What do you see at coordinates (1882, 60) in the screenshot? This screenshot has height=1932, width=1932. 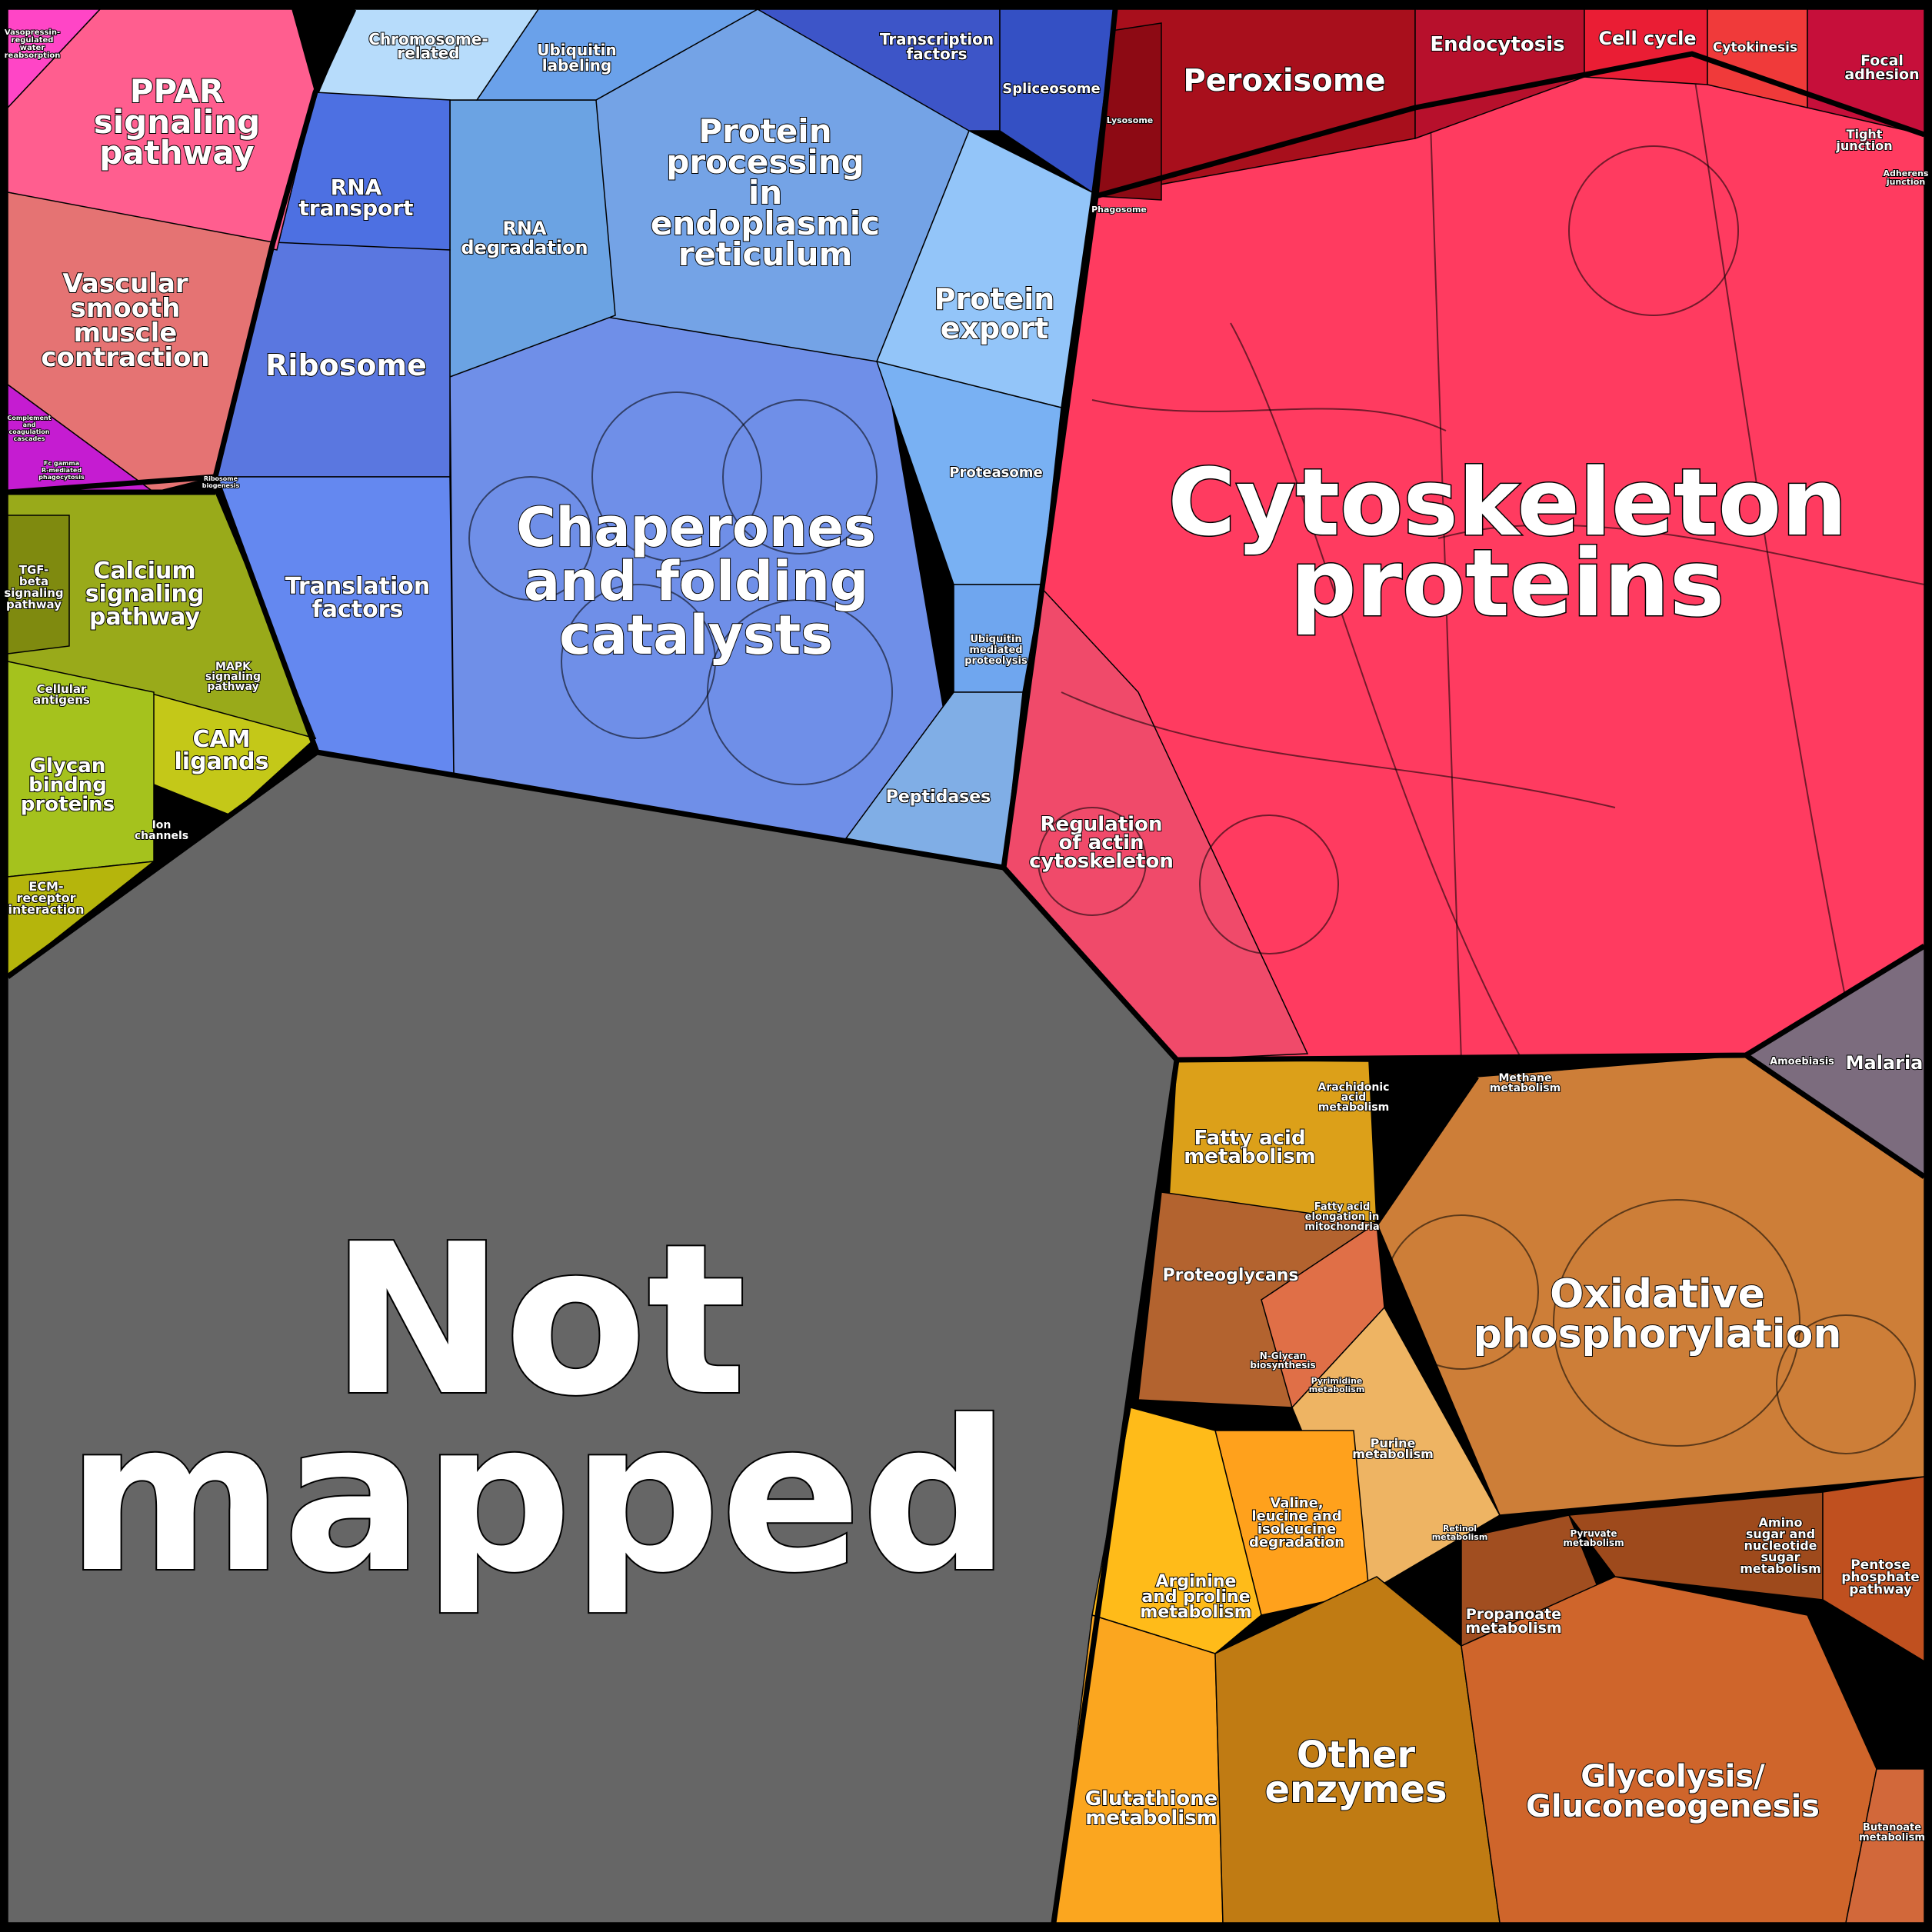 I see `label-focal-adhesion-1: Focal` at bounding box center [1882, 60].